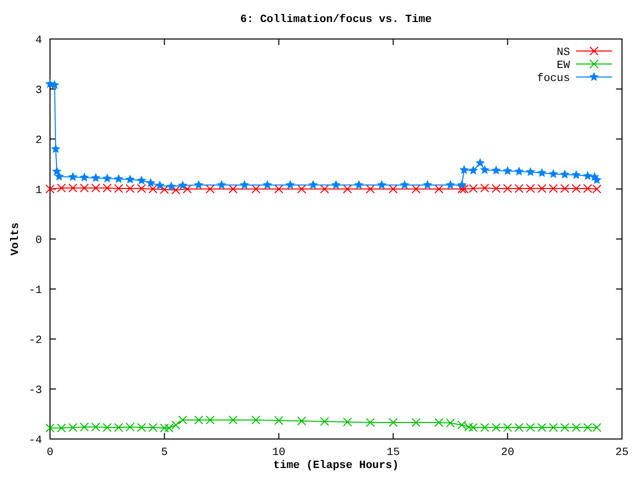 This screenshot has width=640, height=480. What do you see at coordinates (279, 453) in the screenshot?
I see `x-tick-label: 10` at bounding box center [279, 453].